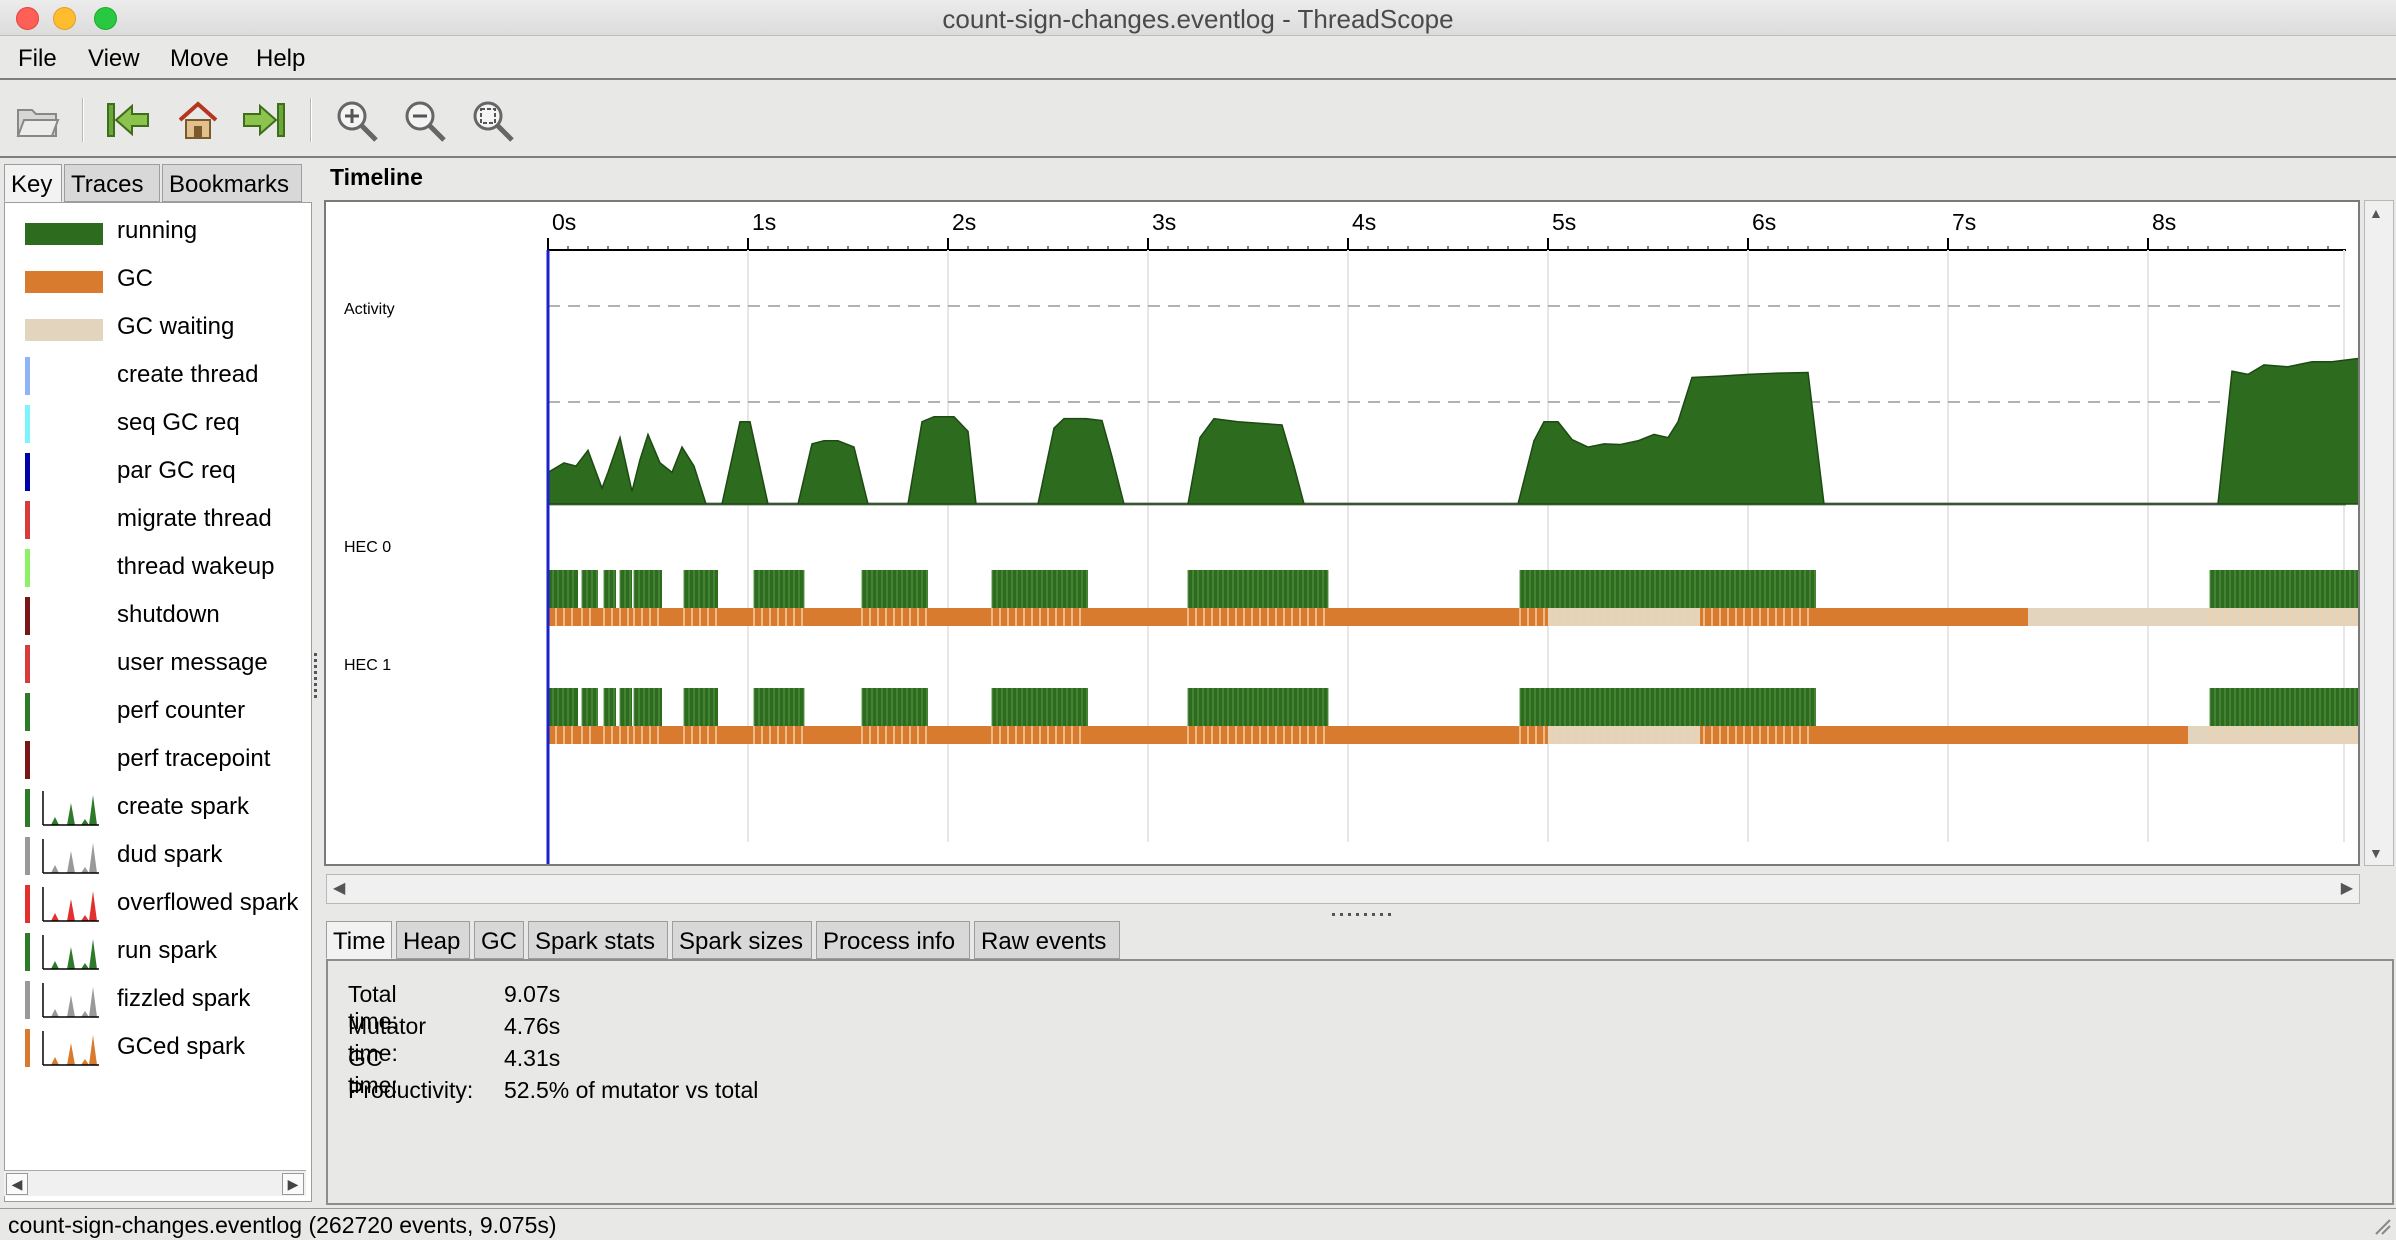  What do you see at coordinates (158, 279) in the screenshot?
I see `key-item-gc: GC` at bounding box center [158, 279].